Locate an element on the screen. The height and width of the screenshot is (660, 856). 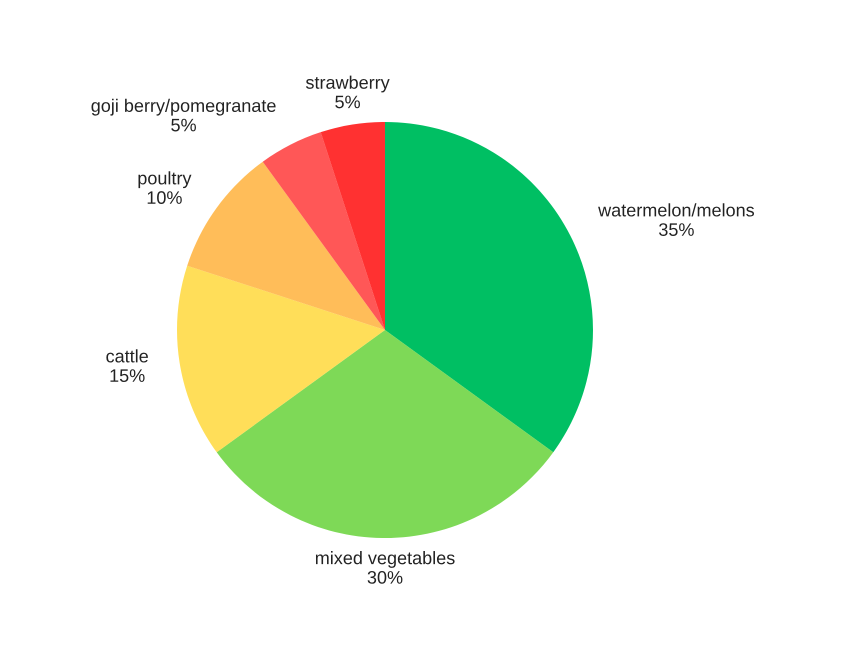
slice-label: poultry is located at coordinates (165, 179).